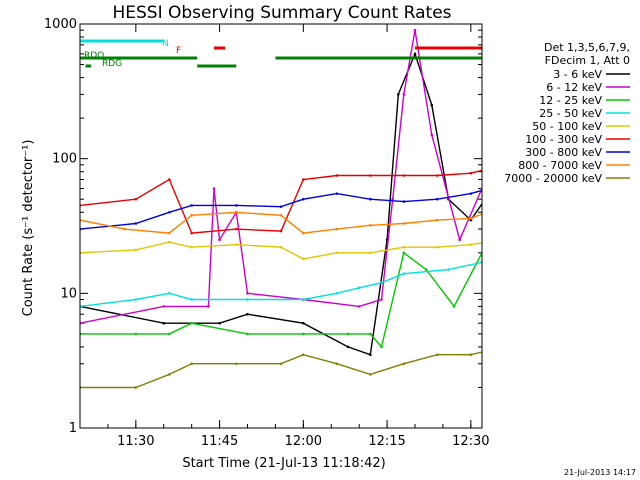  What do you see at coordinates (73, 428) in the screenshot?
I see `y-tick-label: 1` at bounding box center [73, 428].